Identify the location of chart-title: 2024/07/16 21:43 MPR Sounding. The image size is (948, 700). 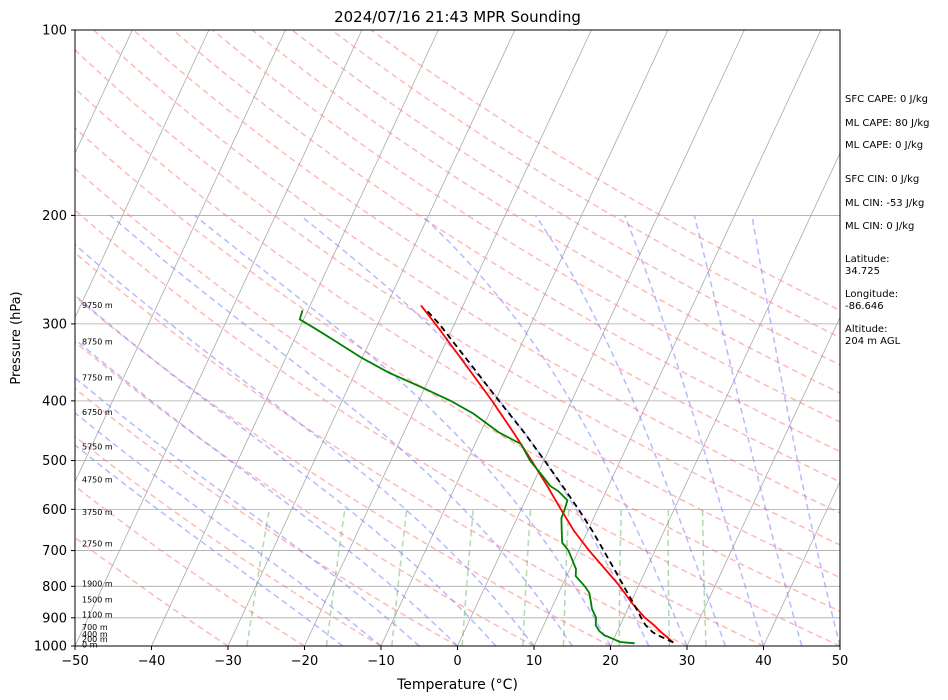
(457, 17).